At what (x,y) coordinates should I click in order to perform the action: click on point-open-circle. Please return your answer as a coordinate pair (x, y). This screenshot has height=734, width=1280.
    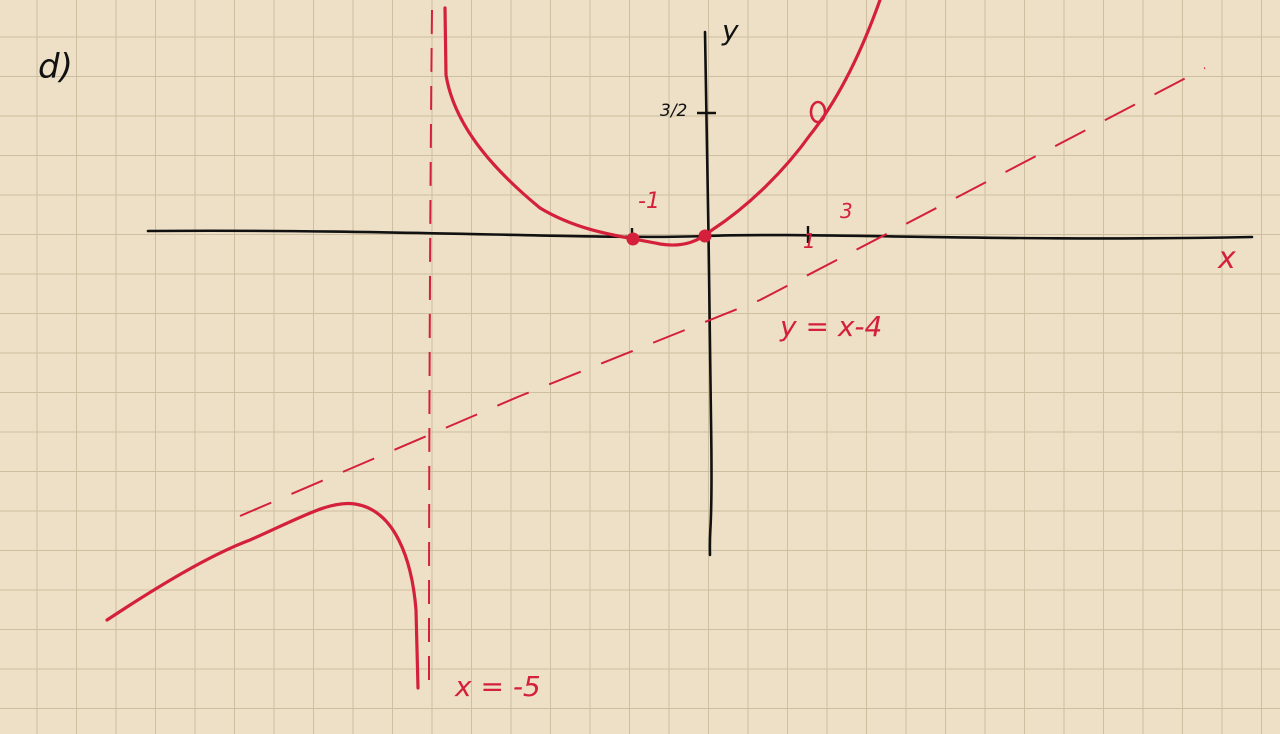
    Looking at the image, I should click on (818, 112).